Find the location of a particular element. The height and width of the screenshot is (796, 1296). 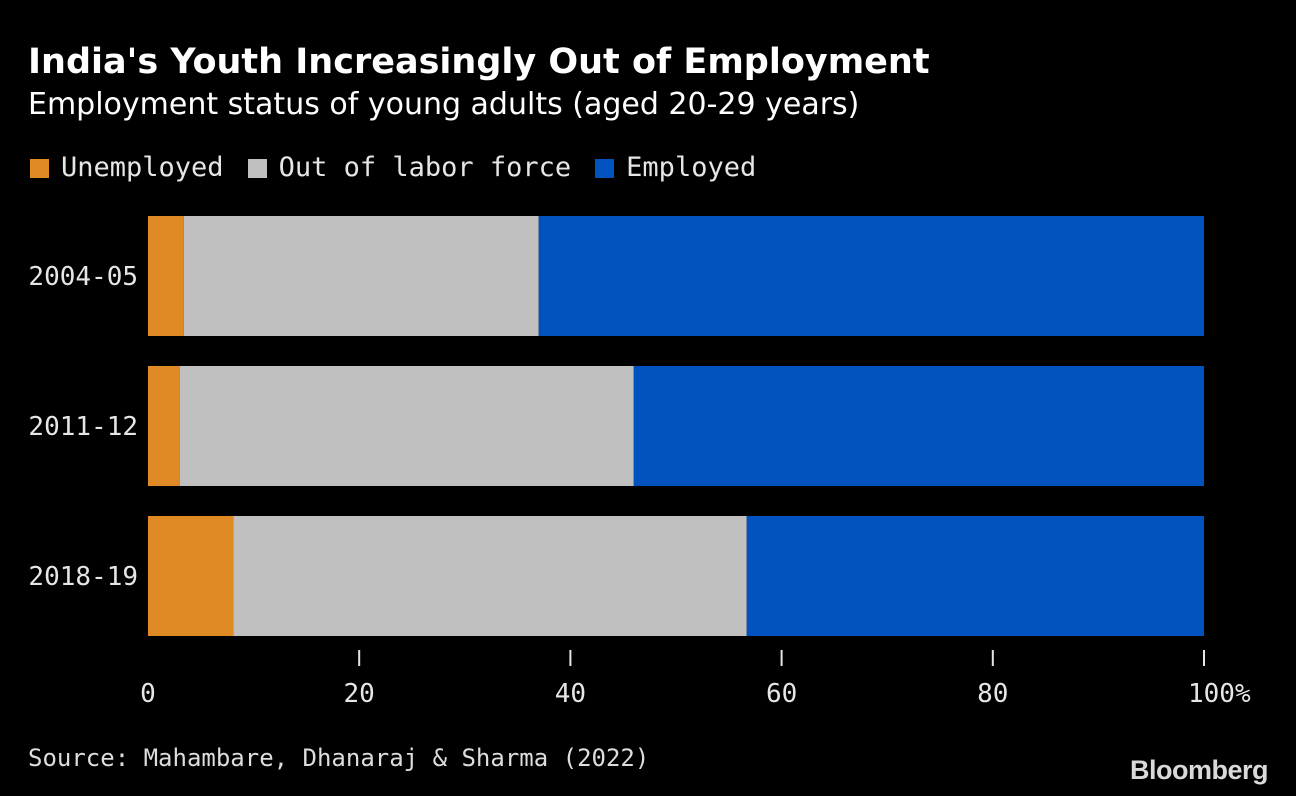

category-labels-group: 2004-05 2011-12 2018-19 is located at coordinates (83, 427).